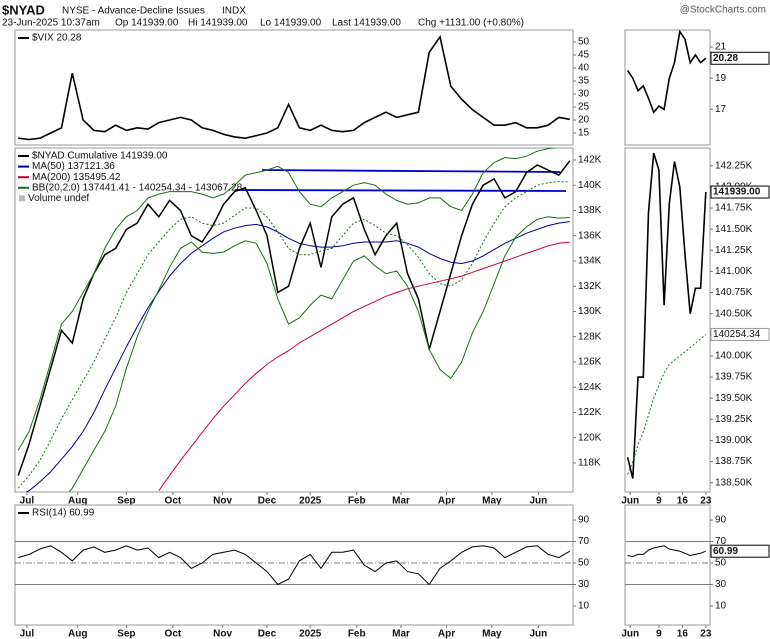  What do you see at coordinates (683, 634) in the screenshot?
I see `x-tick-label: 16` at bounding box center [683, 634].